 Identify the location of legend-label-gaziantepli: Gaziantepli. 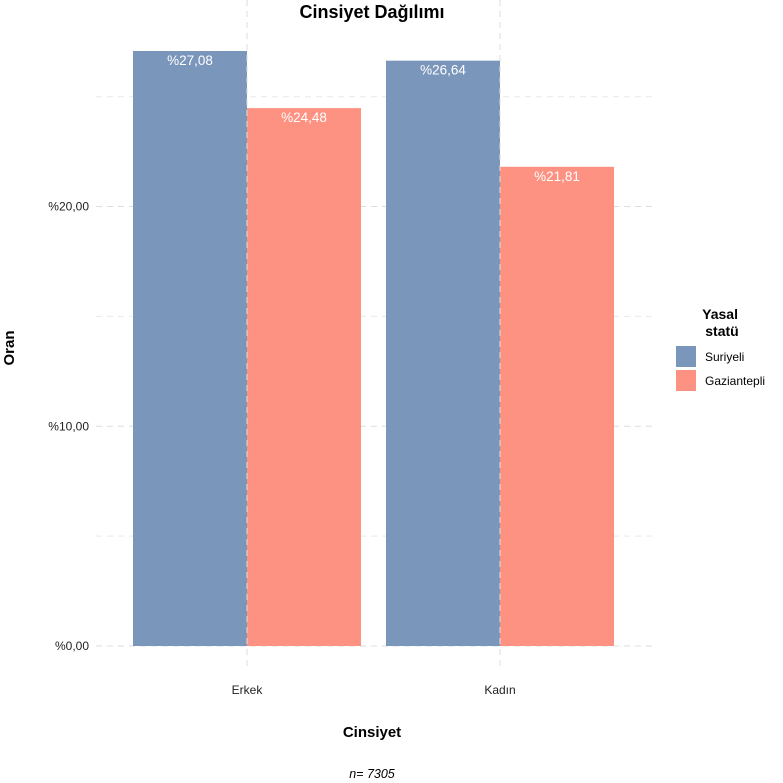
(735, 381).